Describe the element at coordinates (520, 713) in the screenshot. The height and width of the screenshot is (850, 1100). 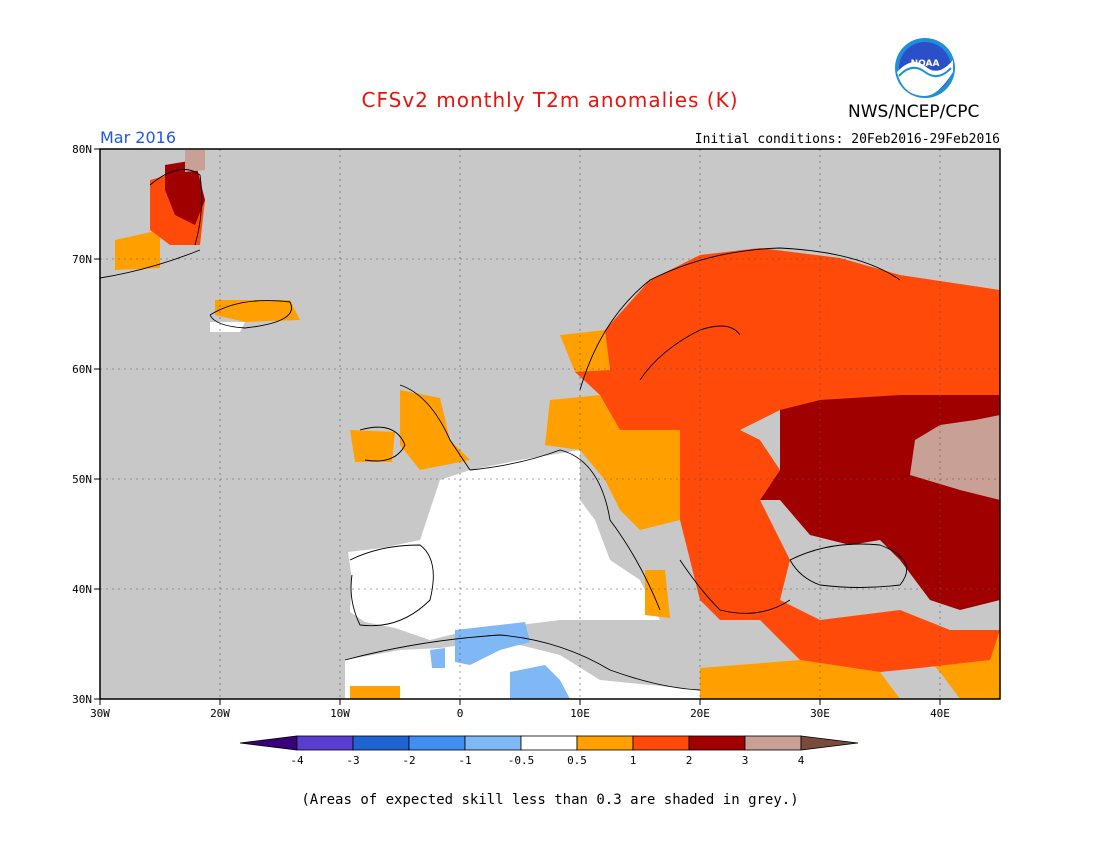
I see `longitude-labels: 30W 20W 10W 0 10E 20E 30E 40E` at that location.